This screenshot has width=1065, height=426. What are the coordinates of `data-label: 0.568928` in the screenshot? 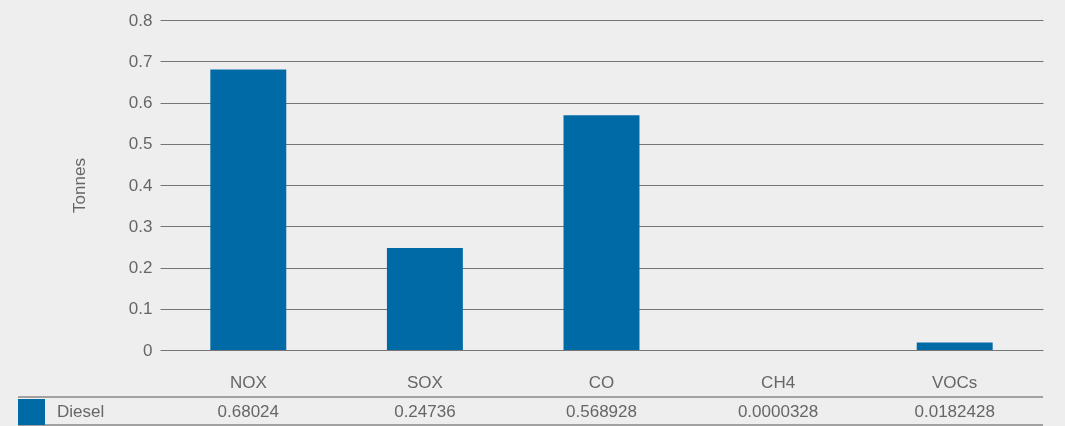 It's located at (601, 411).